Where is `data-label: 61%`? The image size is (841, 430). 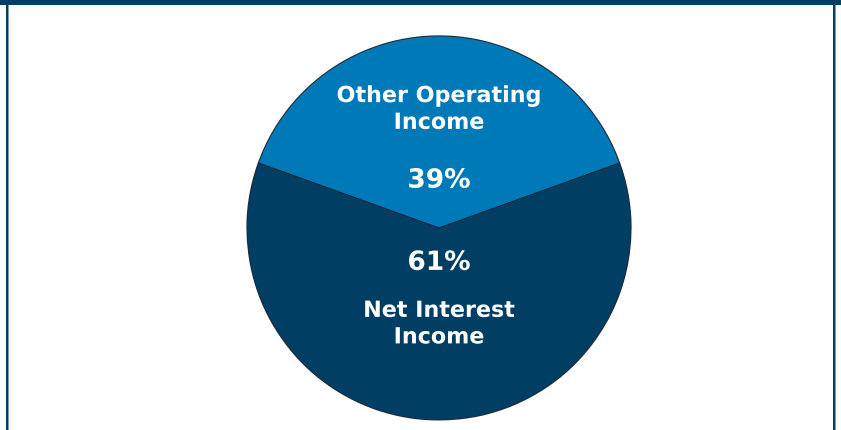 data-label: 61% is located at coordinates (439, 260).